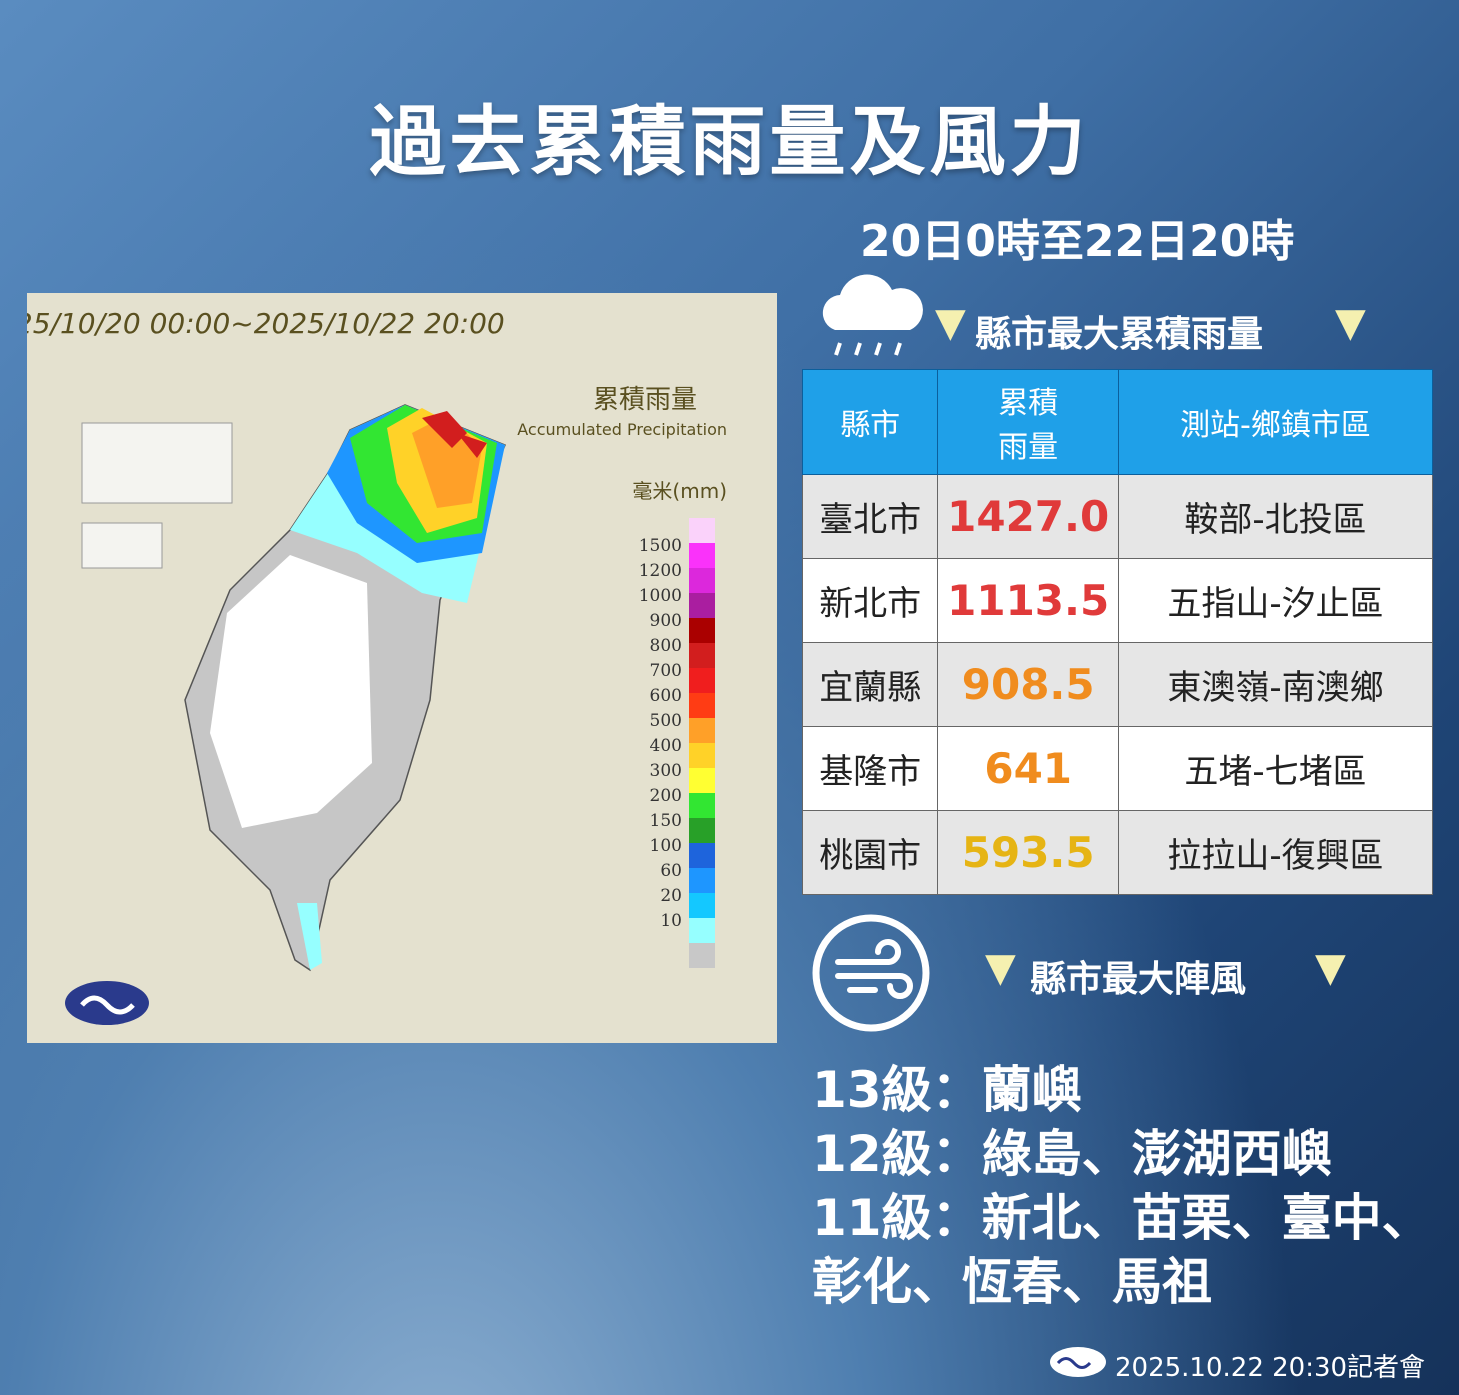 The image size is (1459, 1395). I want to click on wind-item: 13級：蘭嶼, so click(947, 1090).